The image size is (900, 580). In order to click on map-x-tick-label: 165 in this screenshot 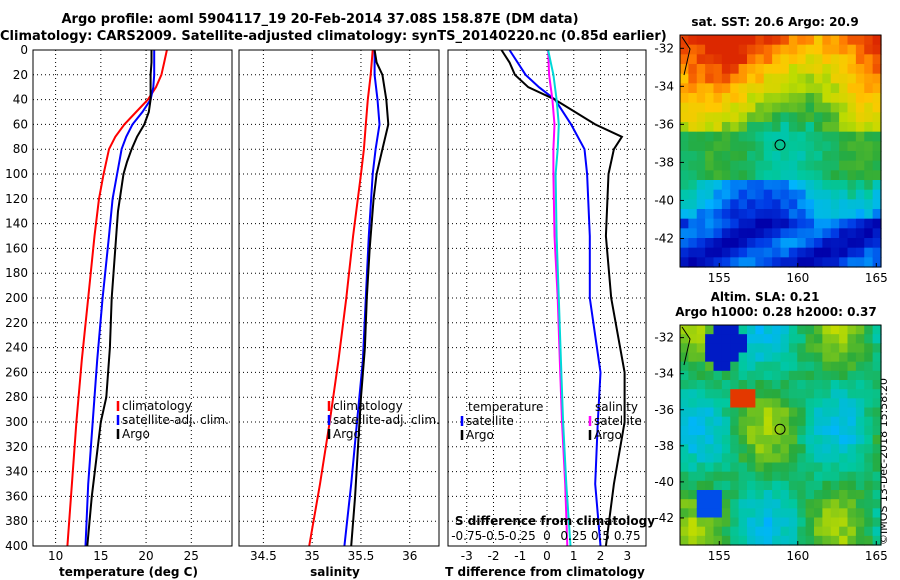, I will do `click(876, 278)`.